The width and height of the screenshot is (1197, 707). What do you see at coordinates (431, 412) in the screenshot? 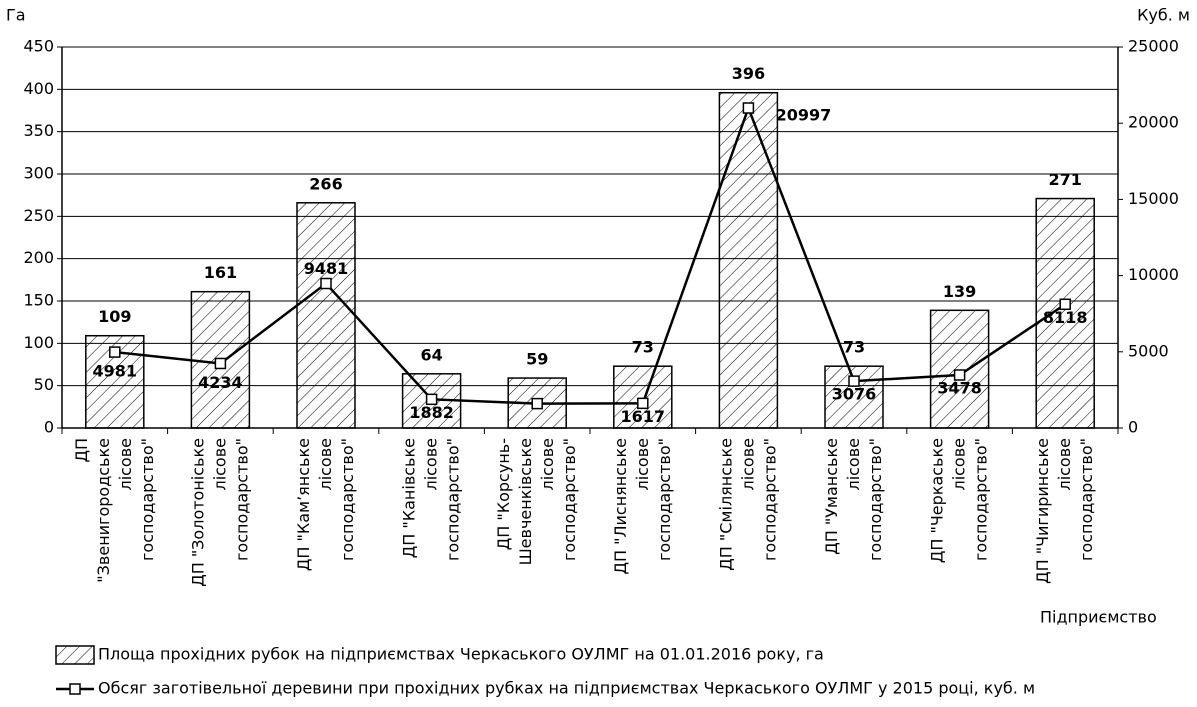
I see `line-value-label: 1882` at bounding box center [431, 412].